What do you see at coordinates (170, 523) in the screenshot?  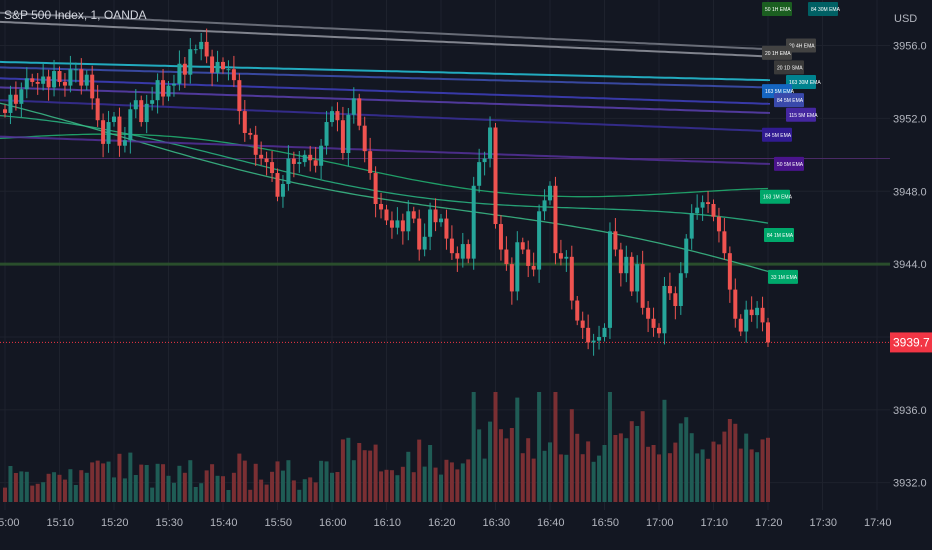 I see `time-tick-label: 15:30` at bounding box center [170, 523].